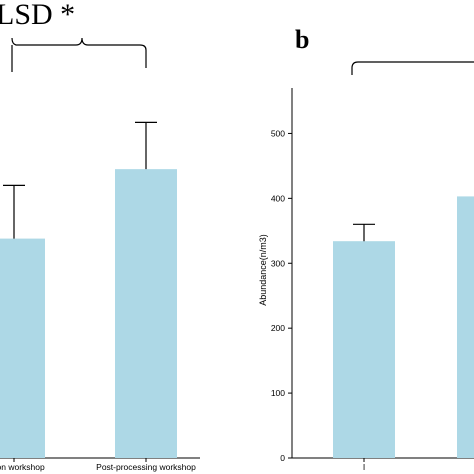  I want to click on panel-b-y-tick-label-0: 0, so click(282, 458).